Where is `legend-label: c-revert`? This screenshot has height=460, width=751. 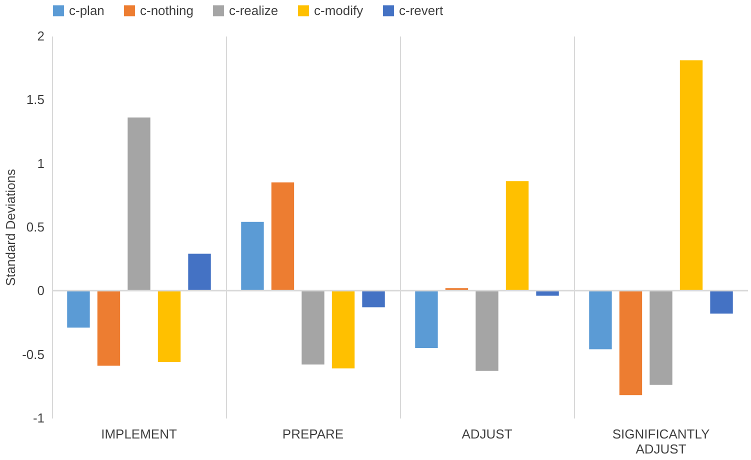
legend-label: c-revert is located at coordinates (421, 10).